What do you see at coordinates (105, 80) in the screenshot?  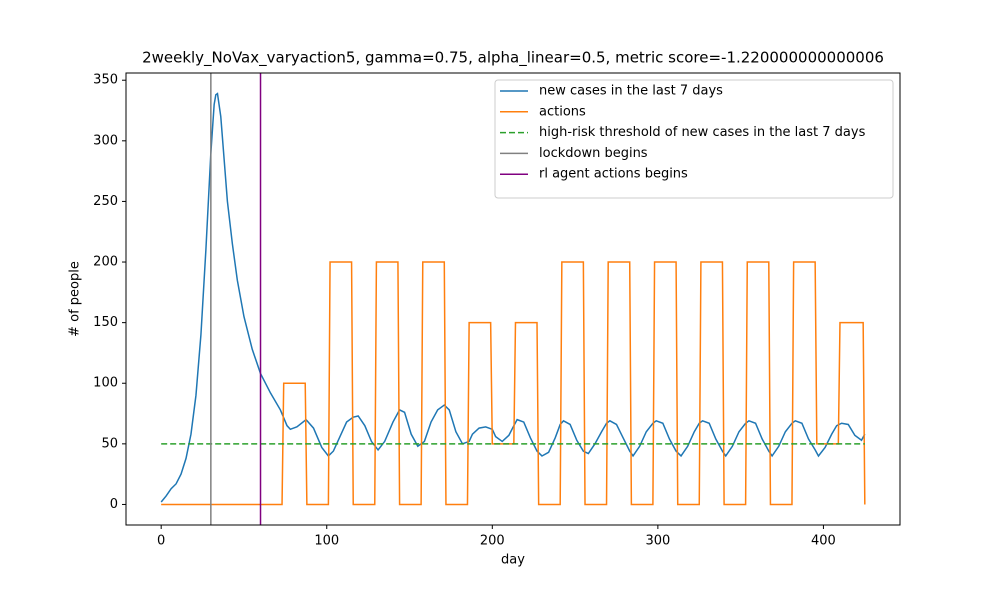 I see `y-tick-label: 350` at bounding box center [105, 80].